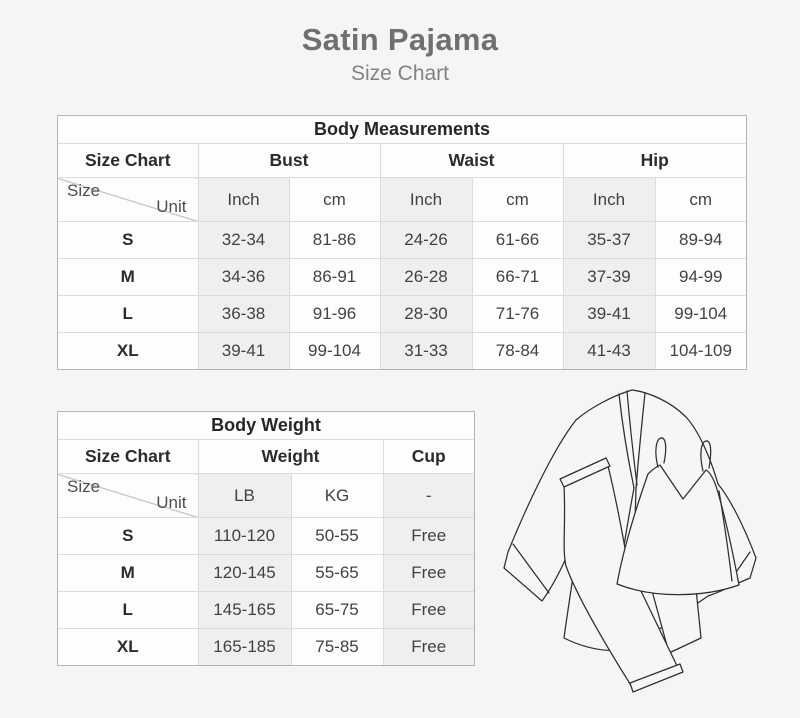  I want to click on table-row-l: L 145-165 65-75 Free, so click(266, 610).